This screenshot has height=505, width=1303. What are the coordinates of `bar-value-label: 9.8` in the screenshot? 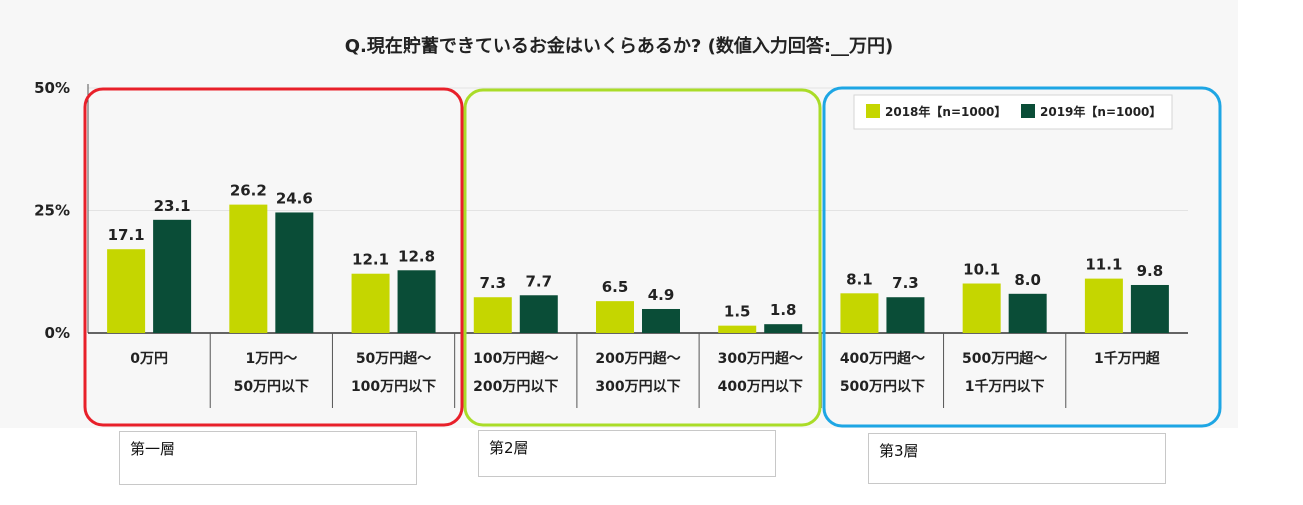 It's located at (1150, 271).